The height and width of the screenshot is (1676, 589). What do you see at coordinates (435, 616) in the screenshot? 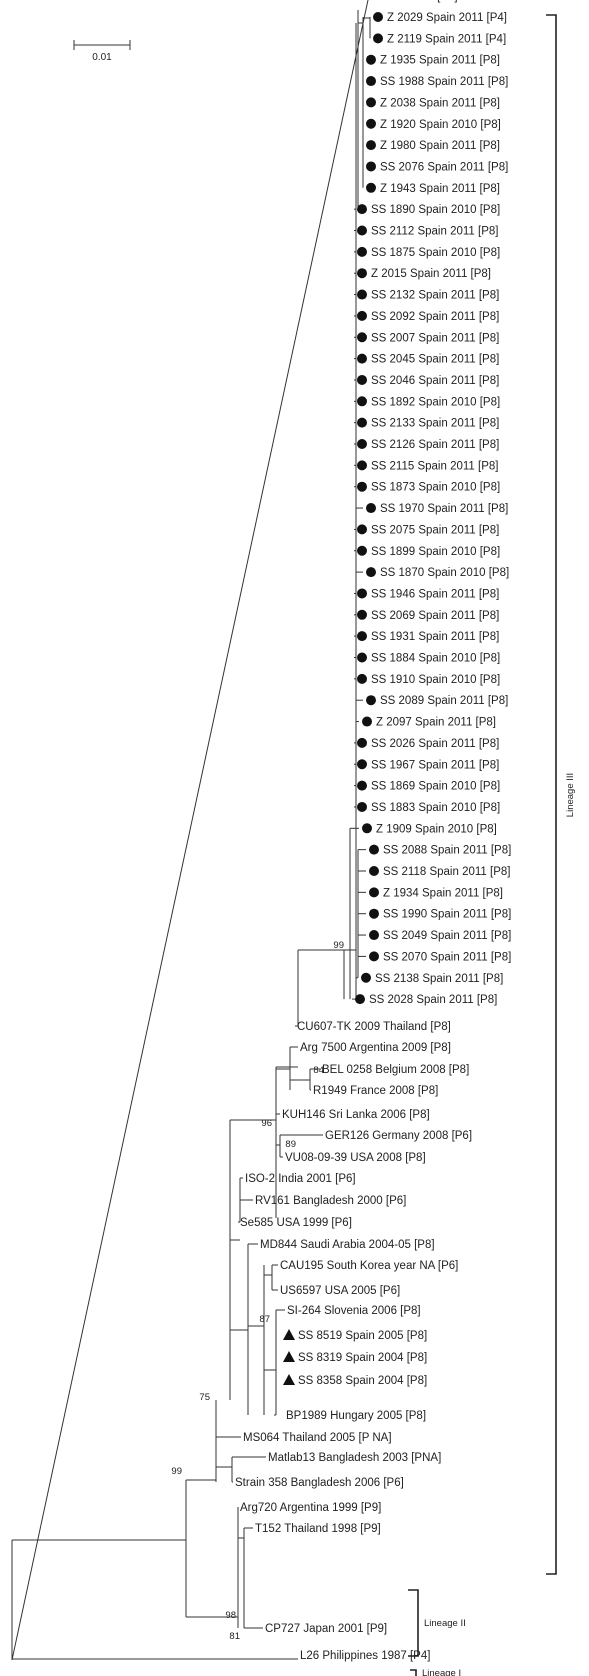
I see `leaf-label: SS 2069 Spain 2011 [P8]` at bounding box center [435, 616].